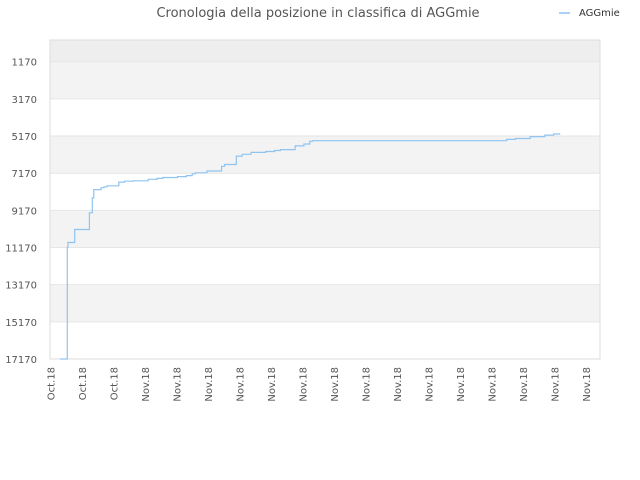  I want to click on y-tick-label: 17170, so click(21, 360).